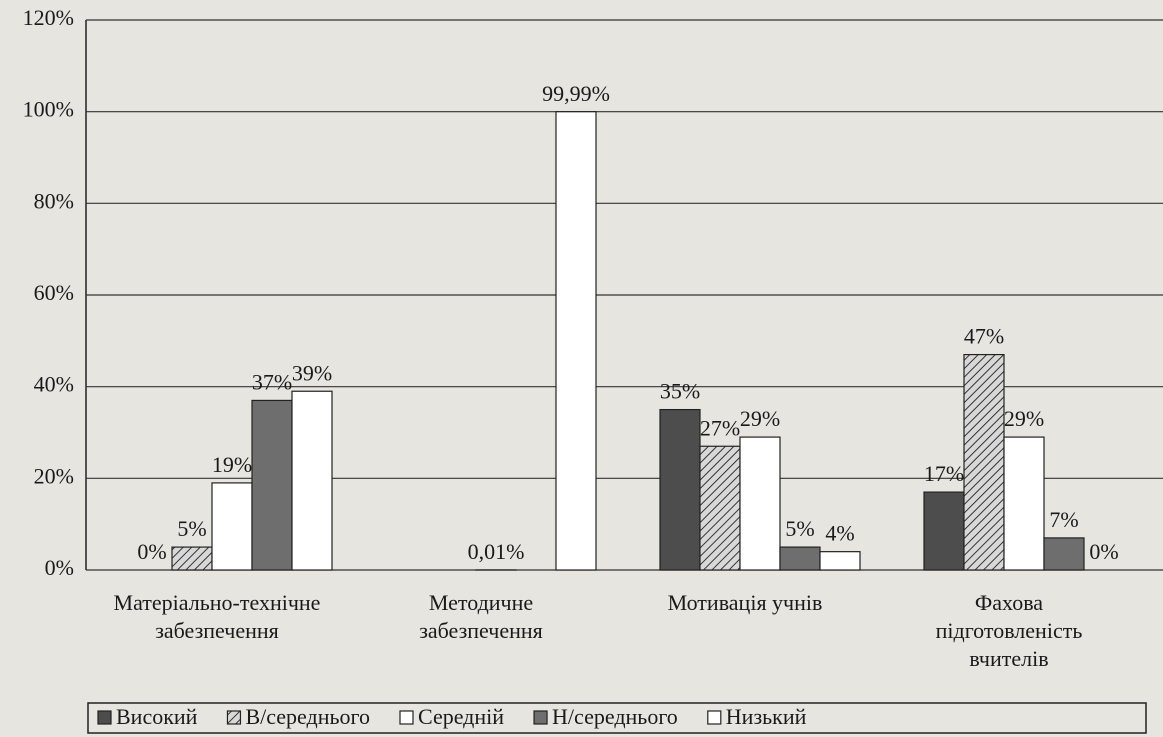 The height and width of the screenshot is (737, 1163). Describe the element at coordinates (984, 336) in the screenshot. I see `value-label: 47%` at that location.